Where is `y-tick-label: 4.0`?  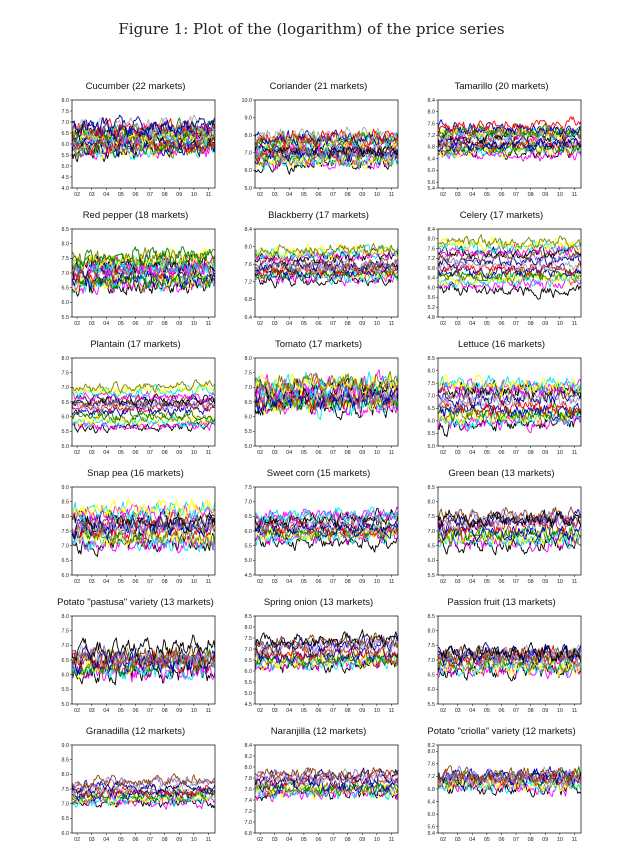 y-tick-label: 4.0 is located at coordinates (66, 189).